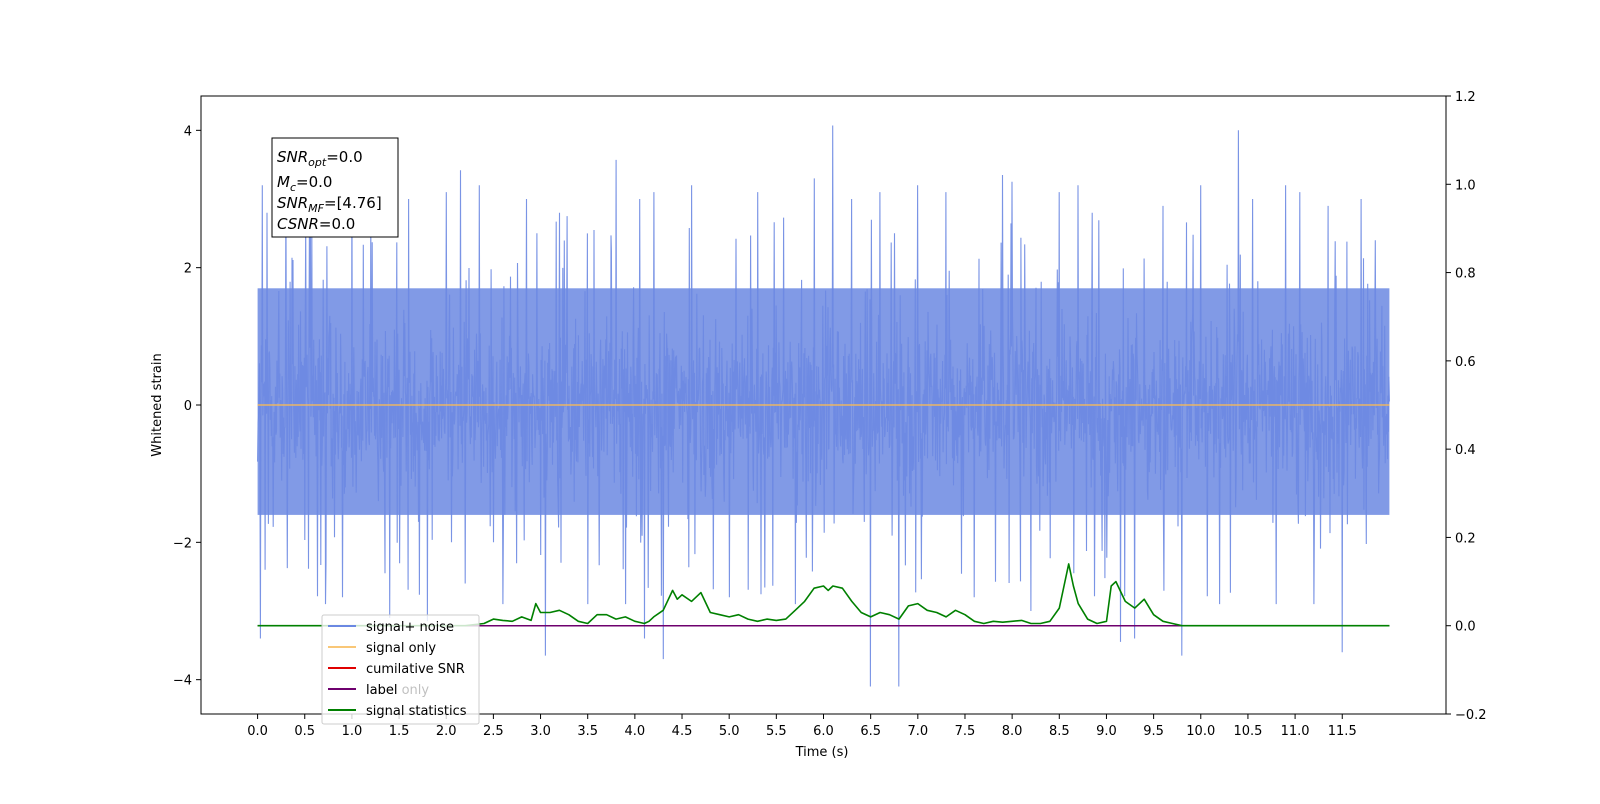  Describe the element at coordinates (1465, 450) in the screenshot. I see `y2-tick-label: 0.4` at that location.